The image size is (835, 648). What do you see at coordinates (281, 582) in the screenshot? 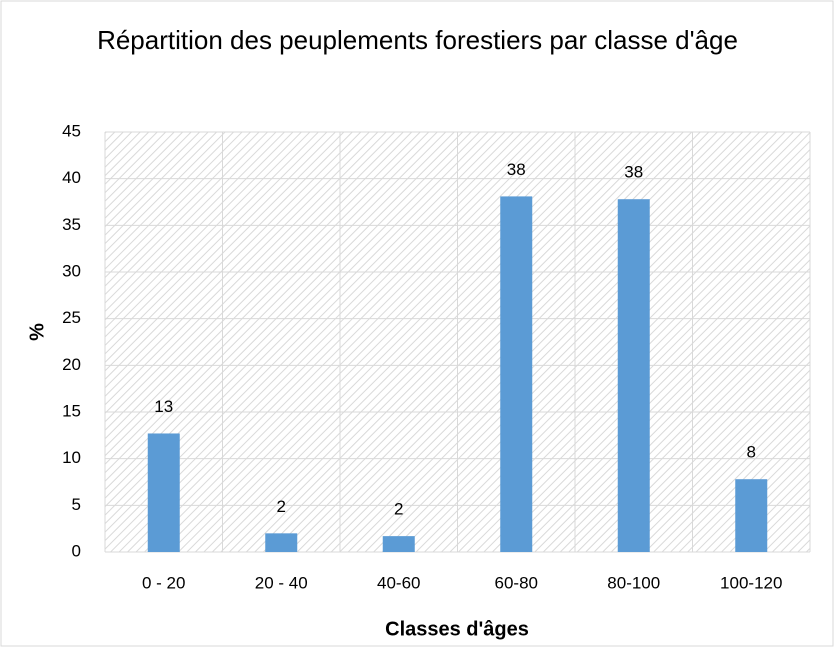
I see `x-tick-label: 20 - 40` at bounding box center [281, 582].